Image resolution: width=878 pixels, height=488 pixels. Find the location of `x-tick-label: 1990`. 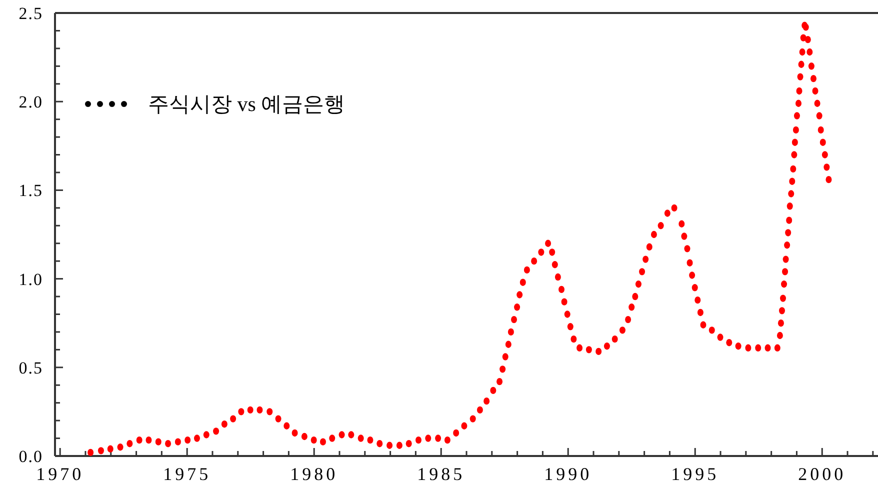

x-tick-label: 1990 is located at coordinates (568, 474).